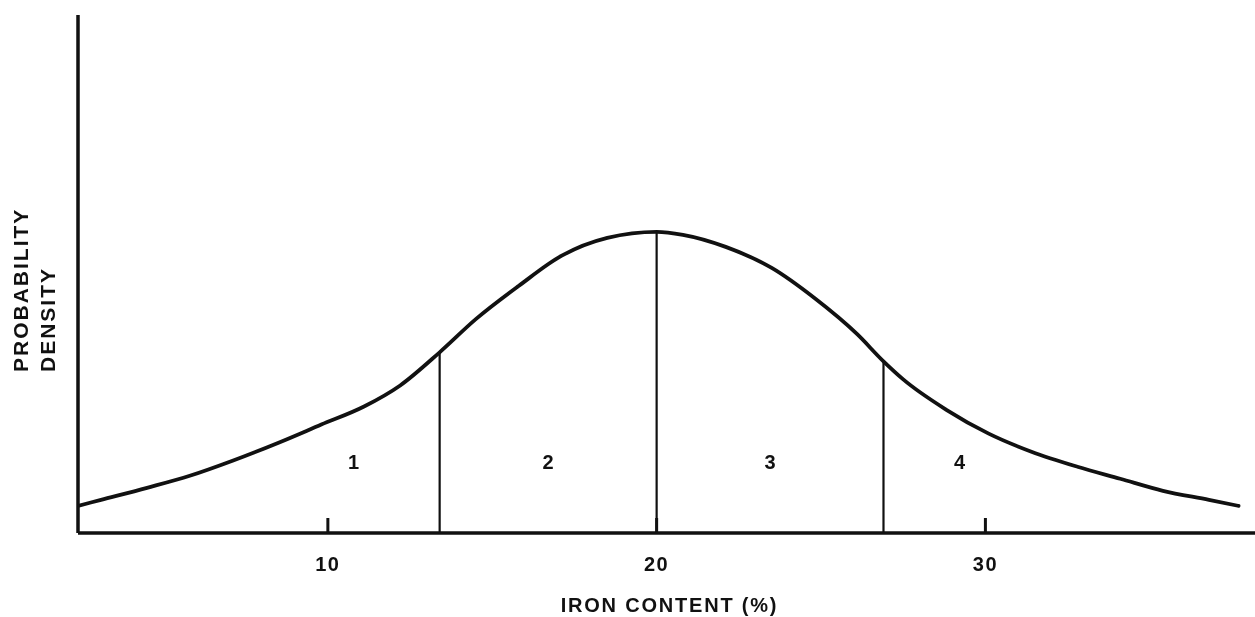 The image size is (1255, 617). I want to click on annotation: 2, so click(548, 462).